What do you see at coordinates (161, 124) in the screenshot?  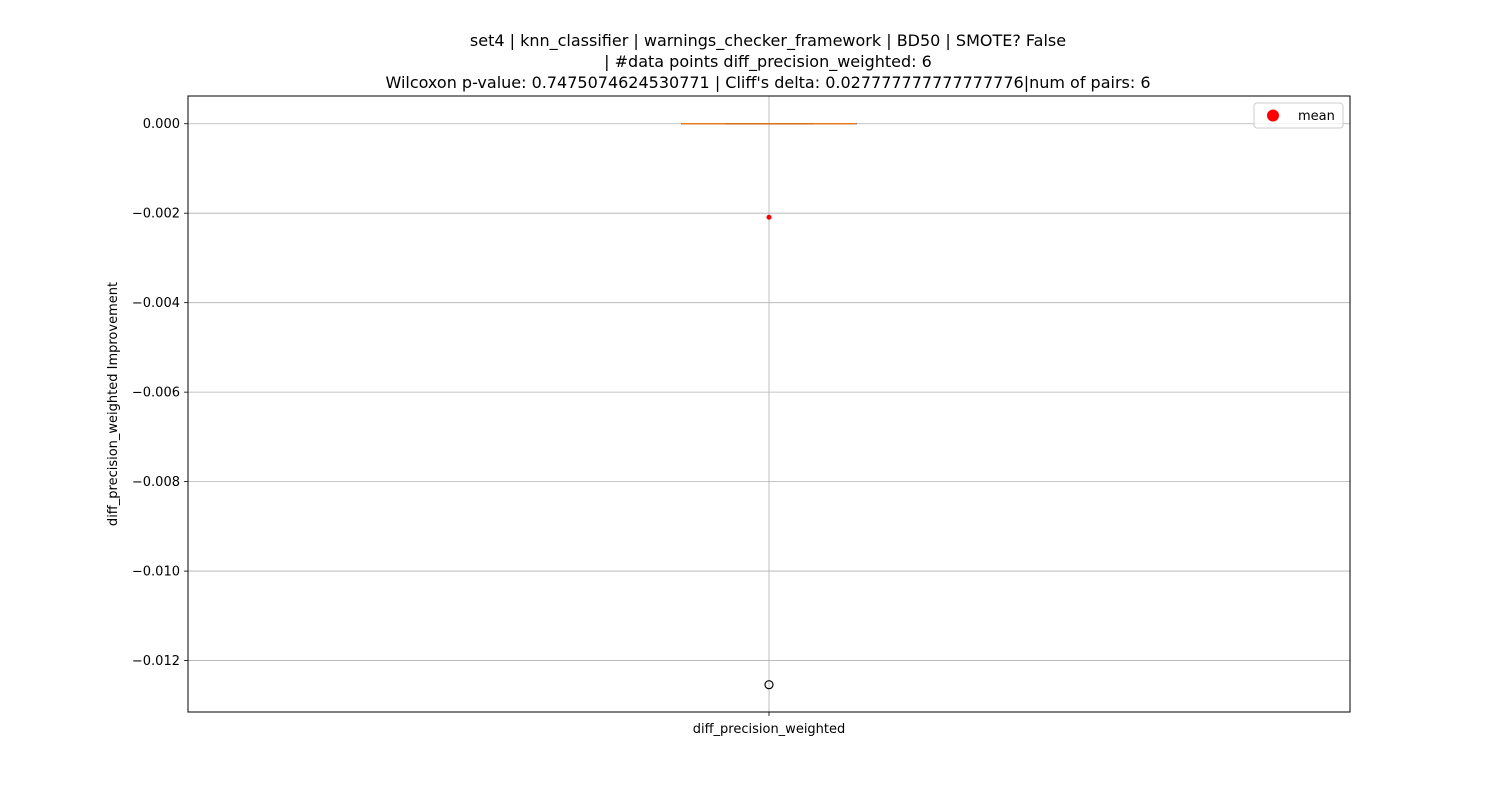 I see `y-tick-label: 0.000` at bounding box center [161, 124].